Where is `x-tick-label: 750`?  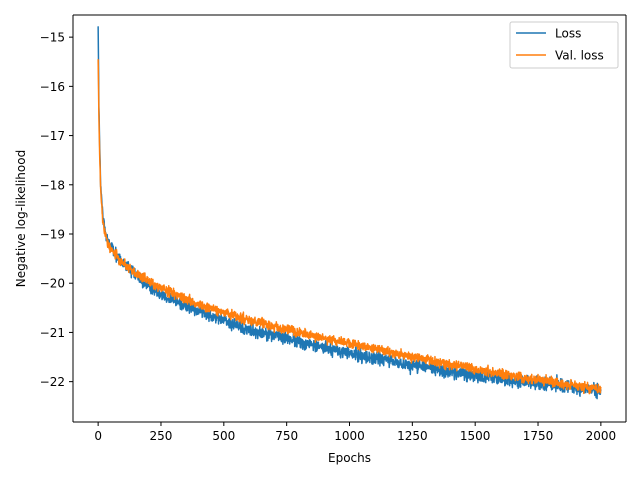
x-tick-label: 750 is located at coordinates (286, 436).